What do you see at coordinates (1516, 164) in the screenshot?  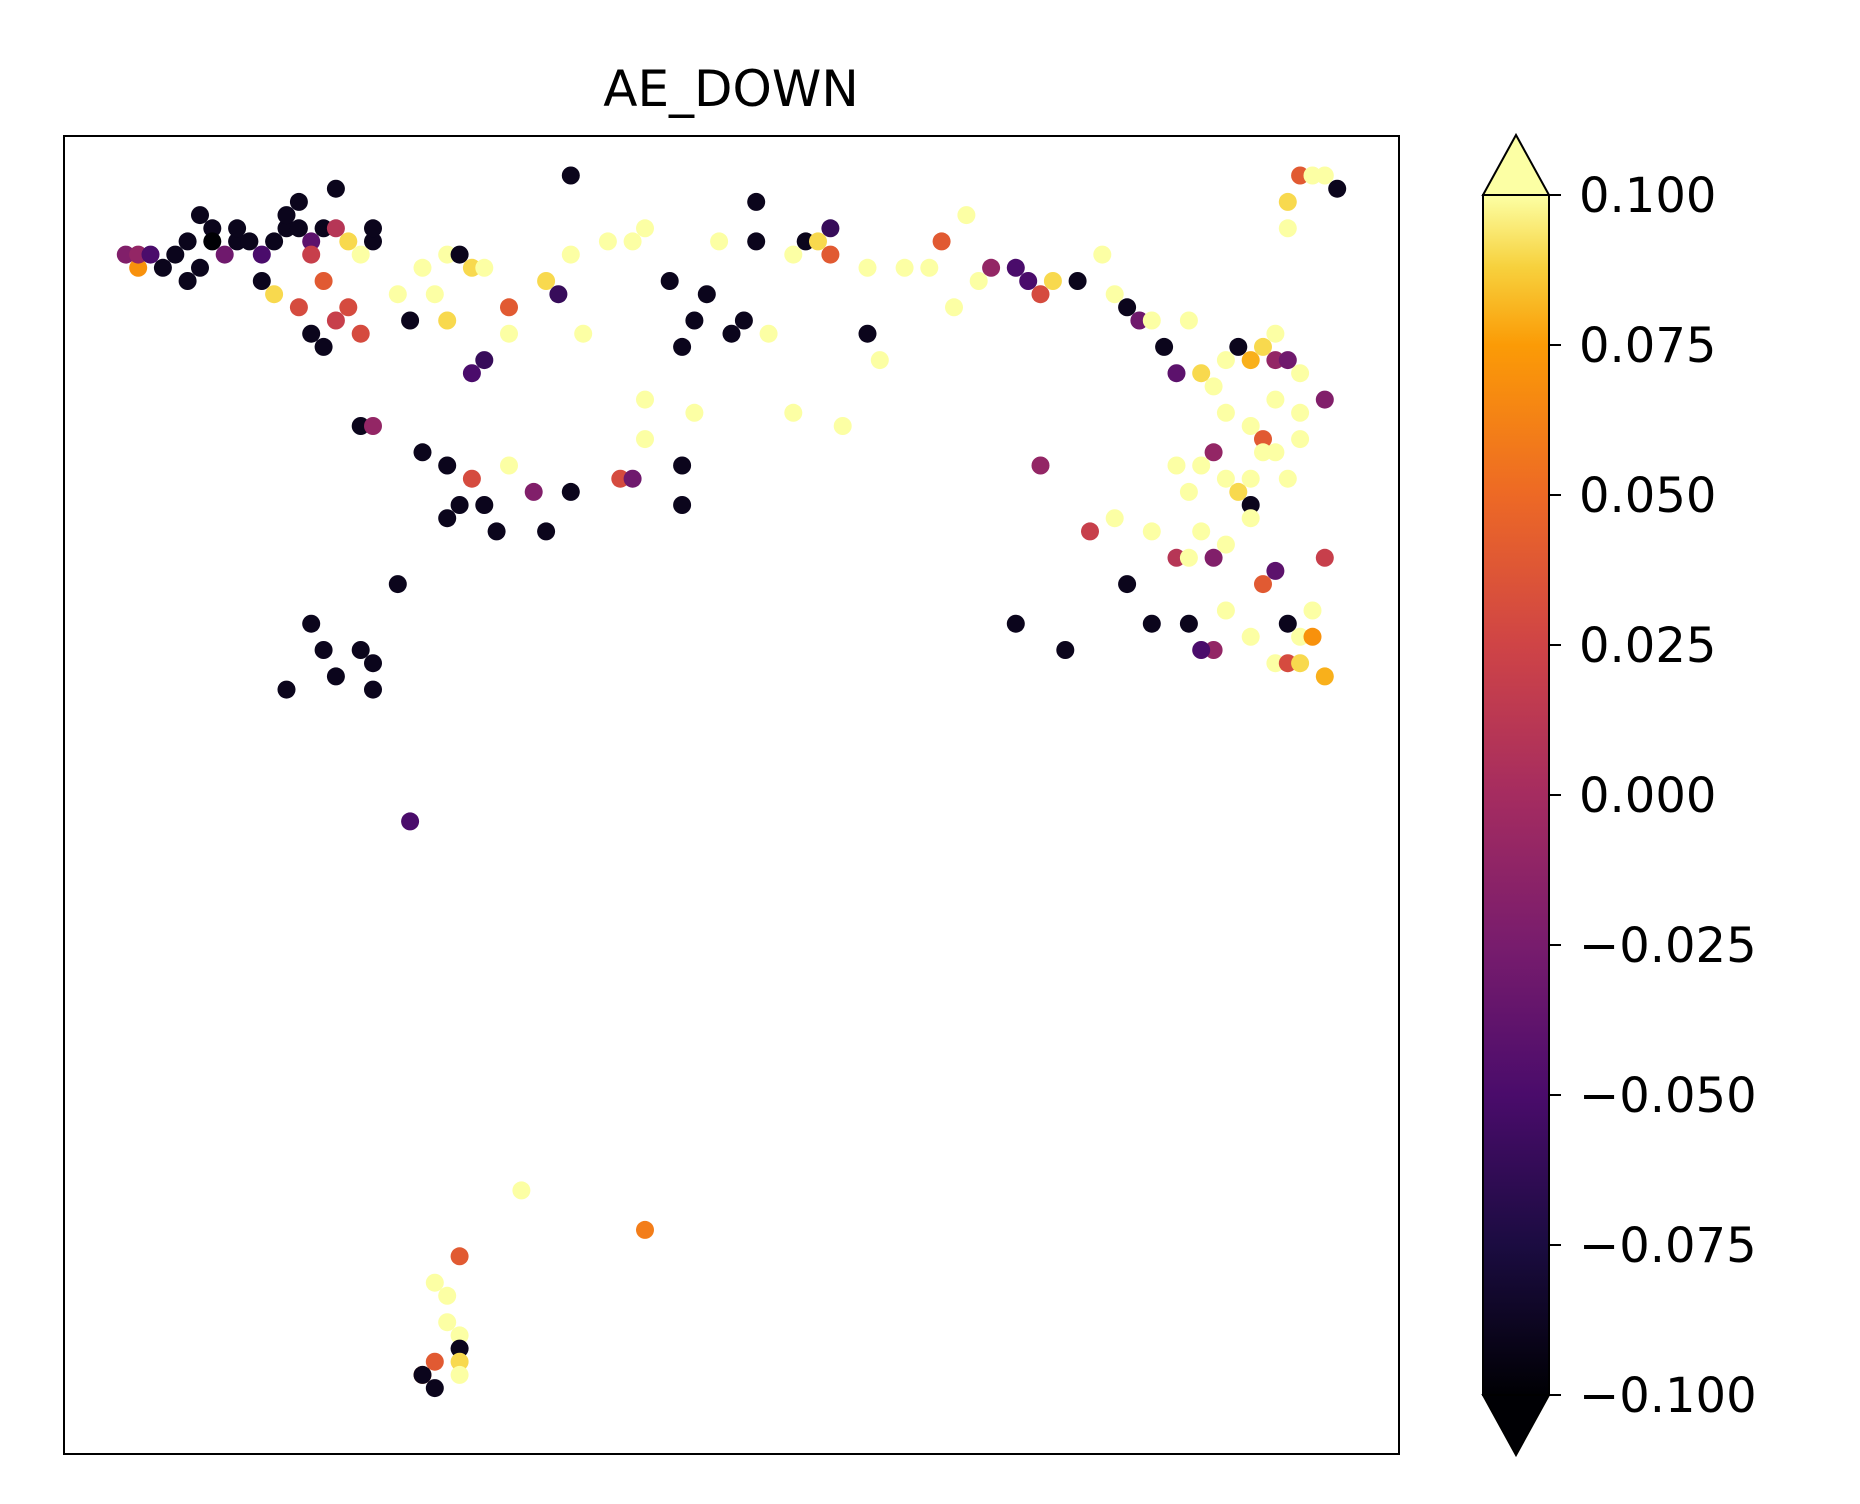 I see `colorbar-extend-max` at bounding box center [1516, 164].